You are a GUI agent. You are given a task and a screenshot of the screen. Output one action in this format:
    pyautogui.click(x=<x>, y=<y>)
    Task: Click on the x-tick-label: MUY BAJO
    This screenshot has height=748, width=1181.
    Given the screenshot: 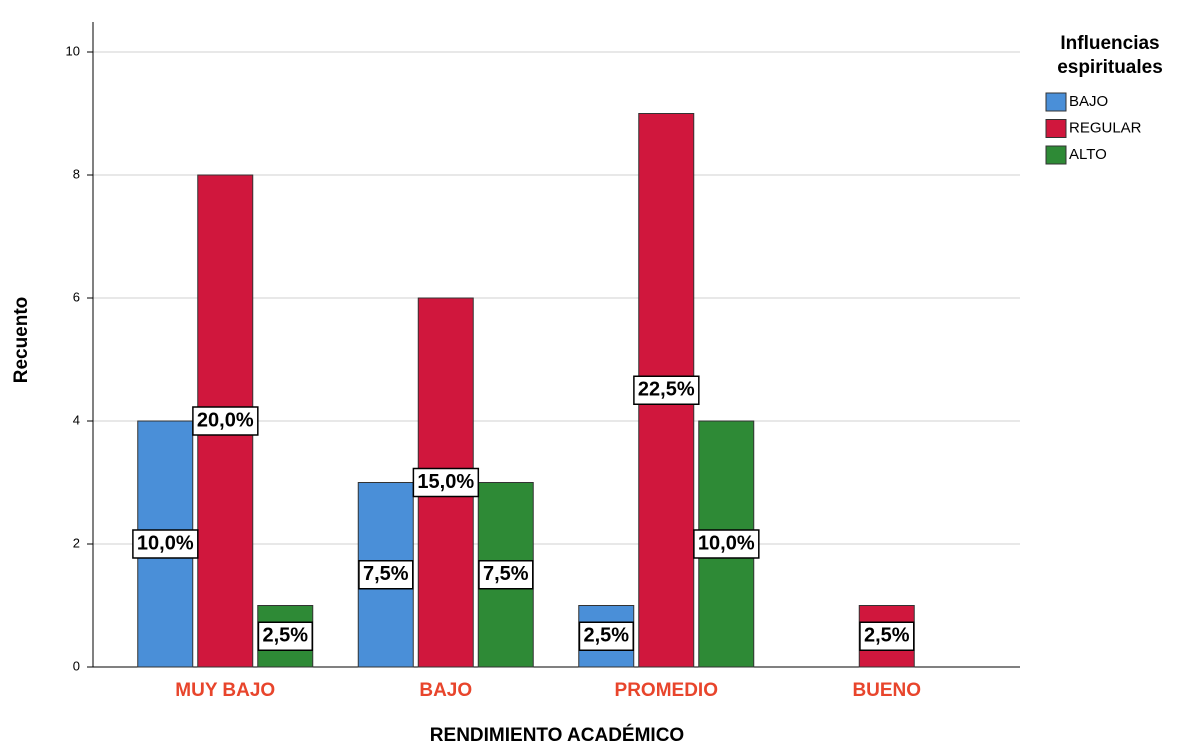 What is the action you would take?
    pyautogui.click(x=225, y=690)
    